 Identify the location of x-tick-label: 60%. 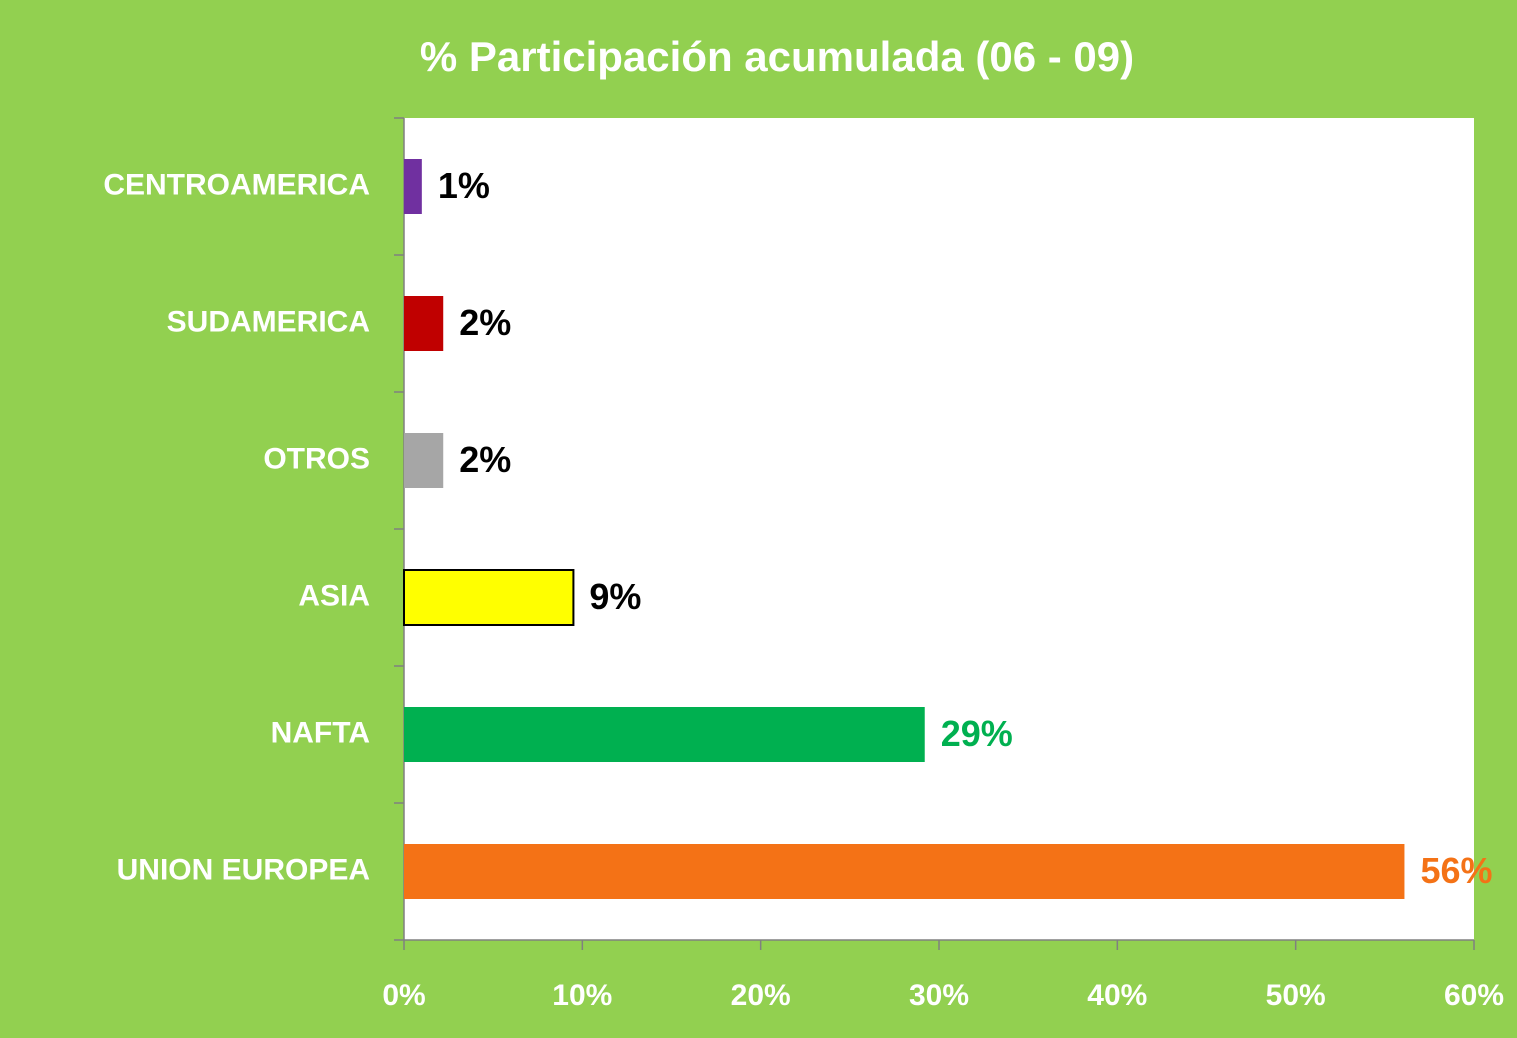
(1474, 995).